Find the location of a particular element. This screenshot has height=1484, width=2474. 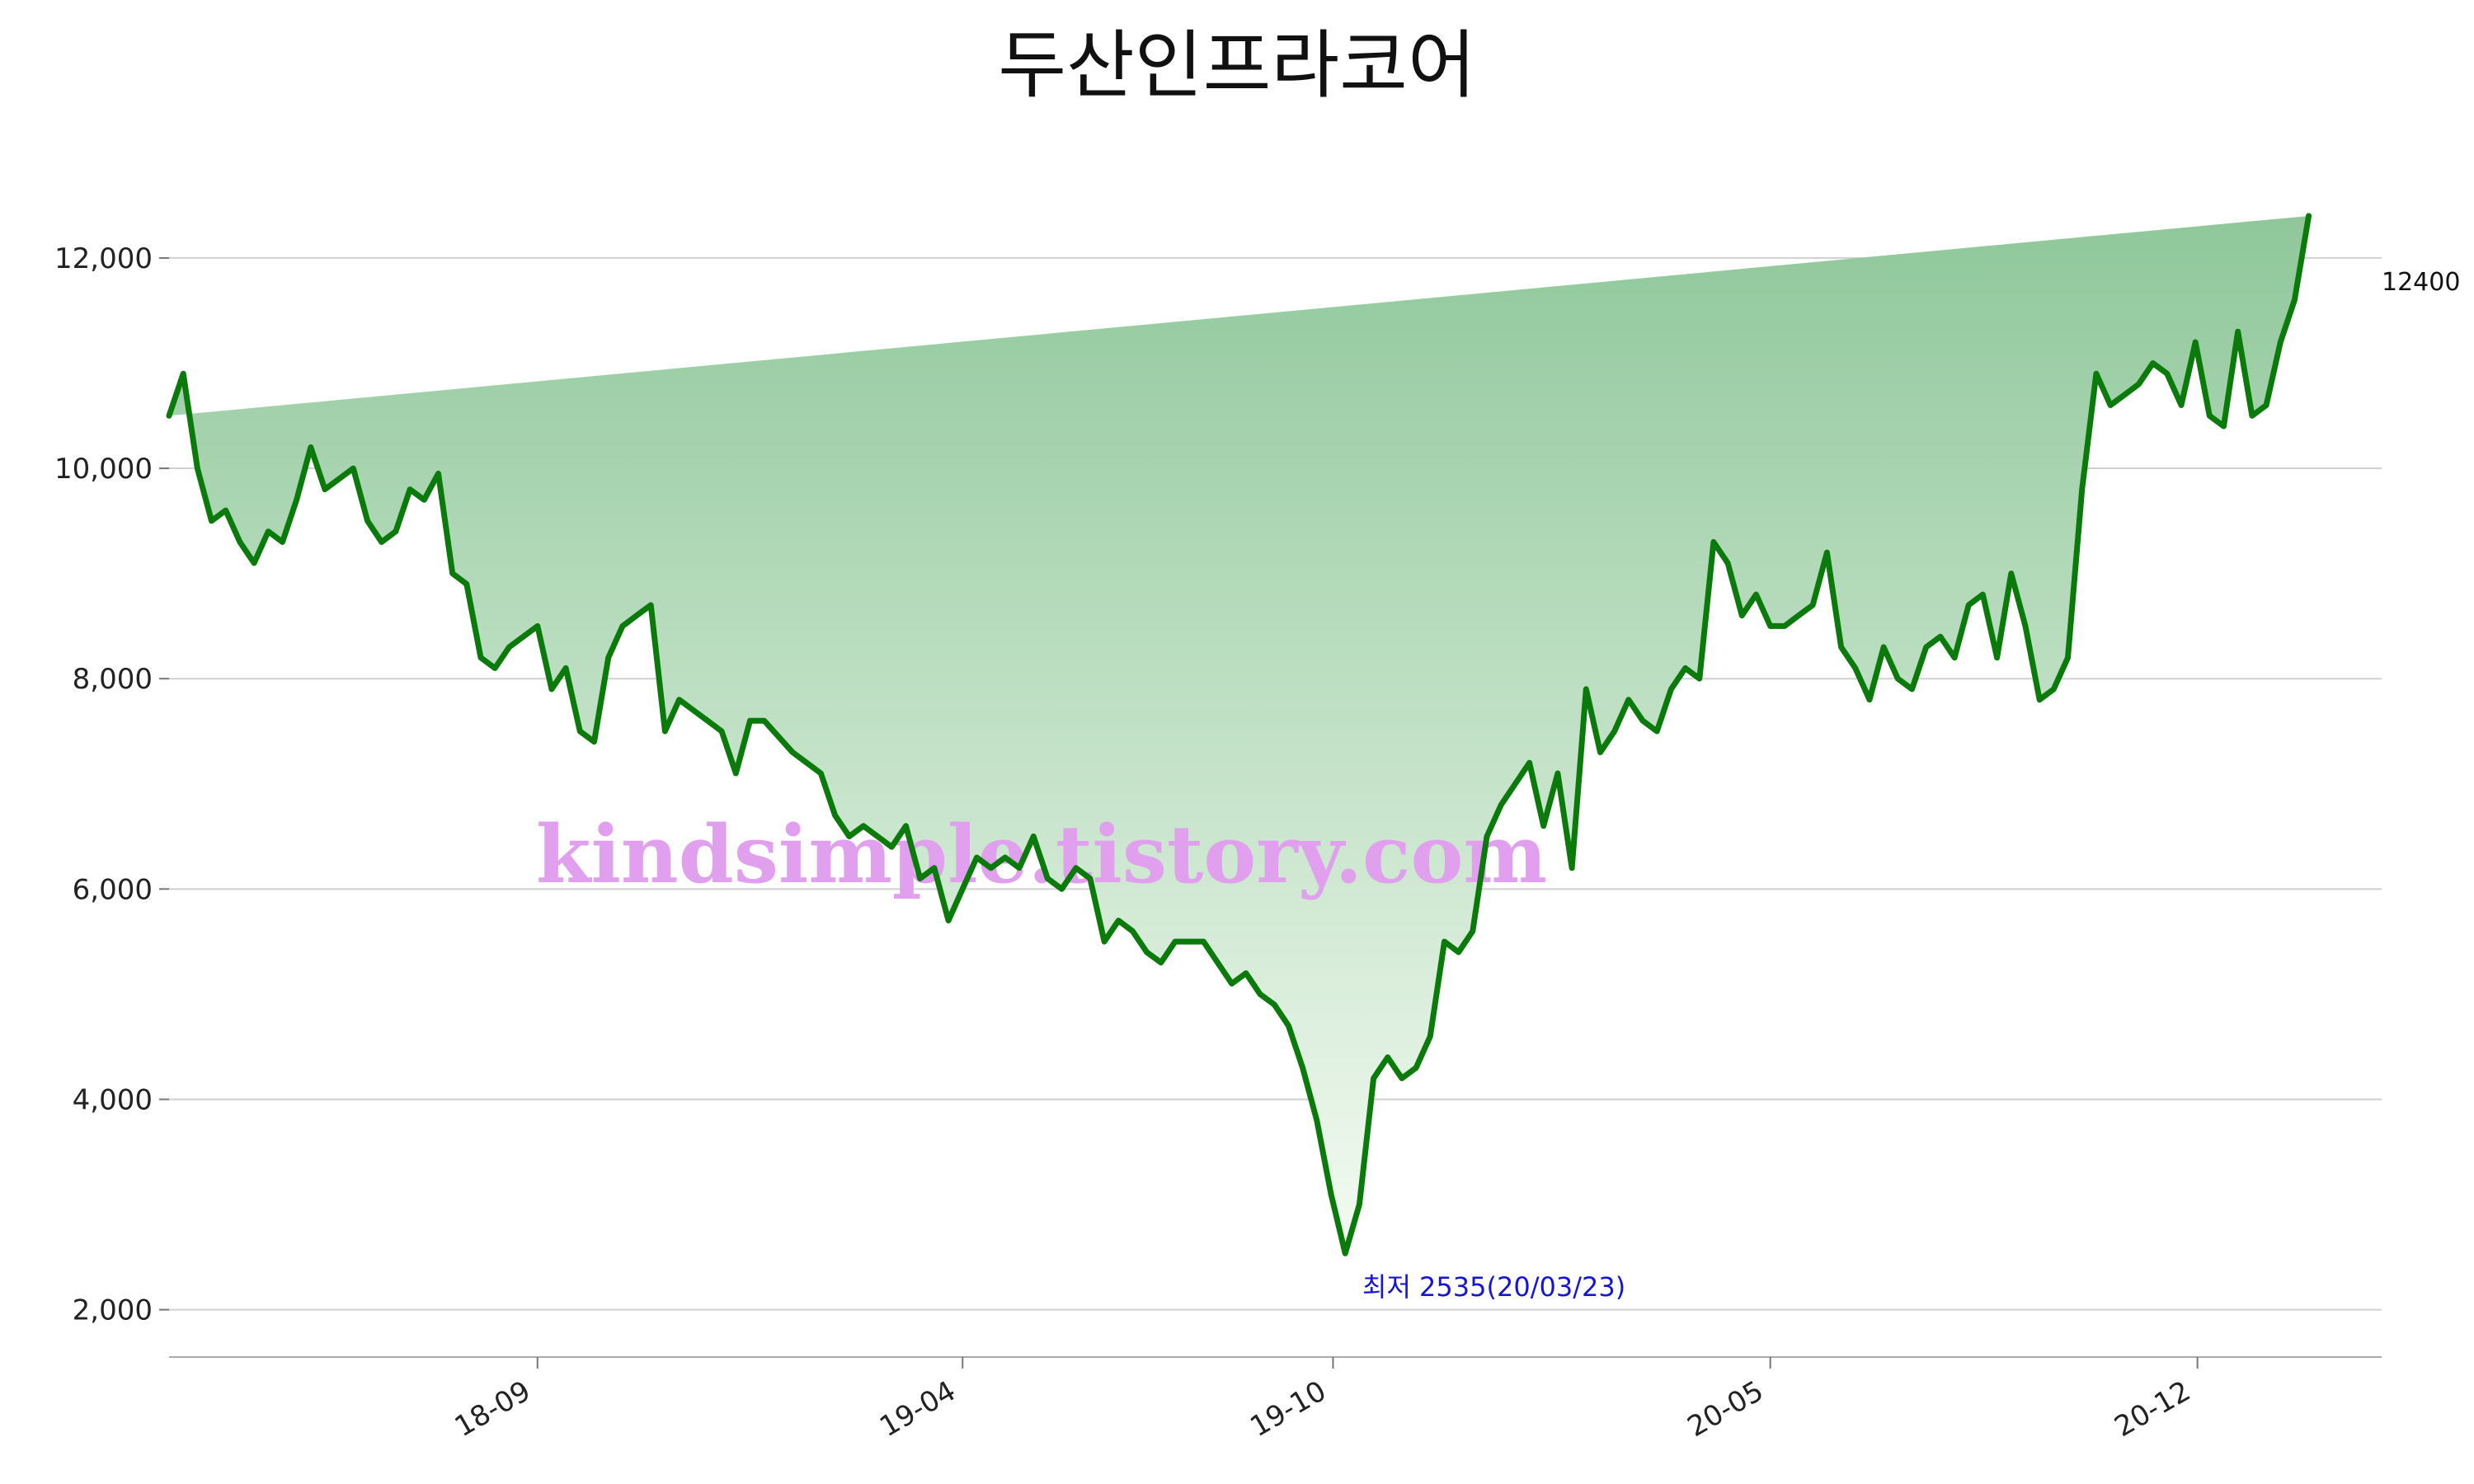

y-tick-label: 6,000 is located at coordinates (113, 889).